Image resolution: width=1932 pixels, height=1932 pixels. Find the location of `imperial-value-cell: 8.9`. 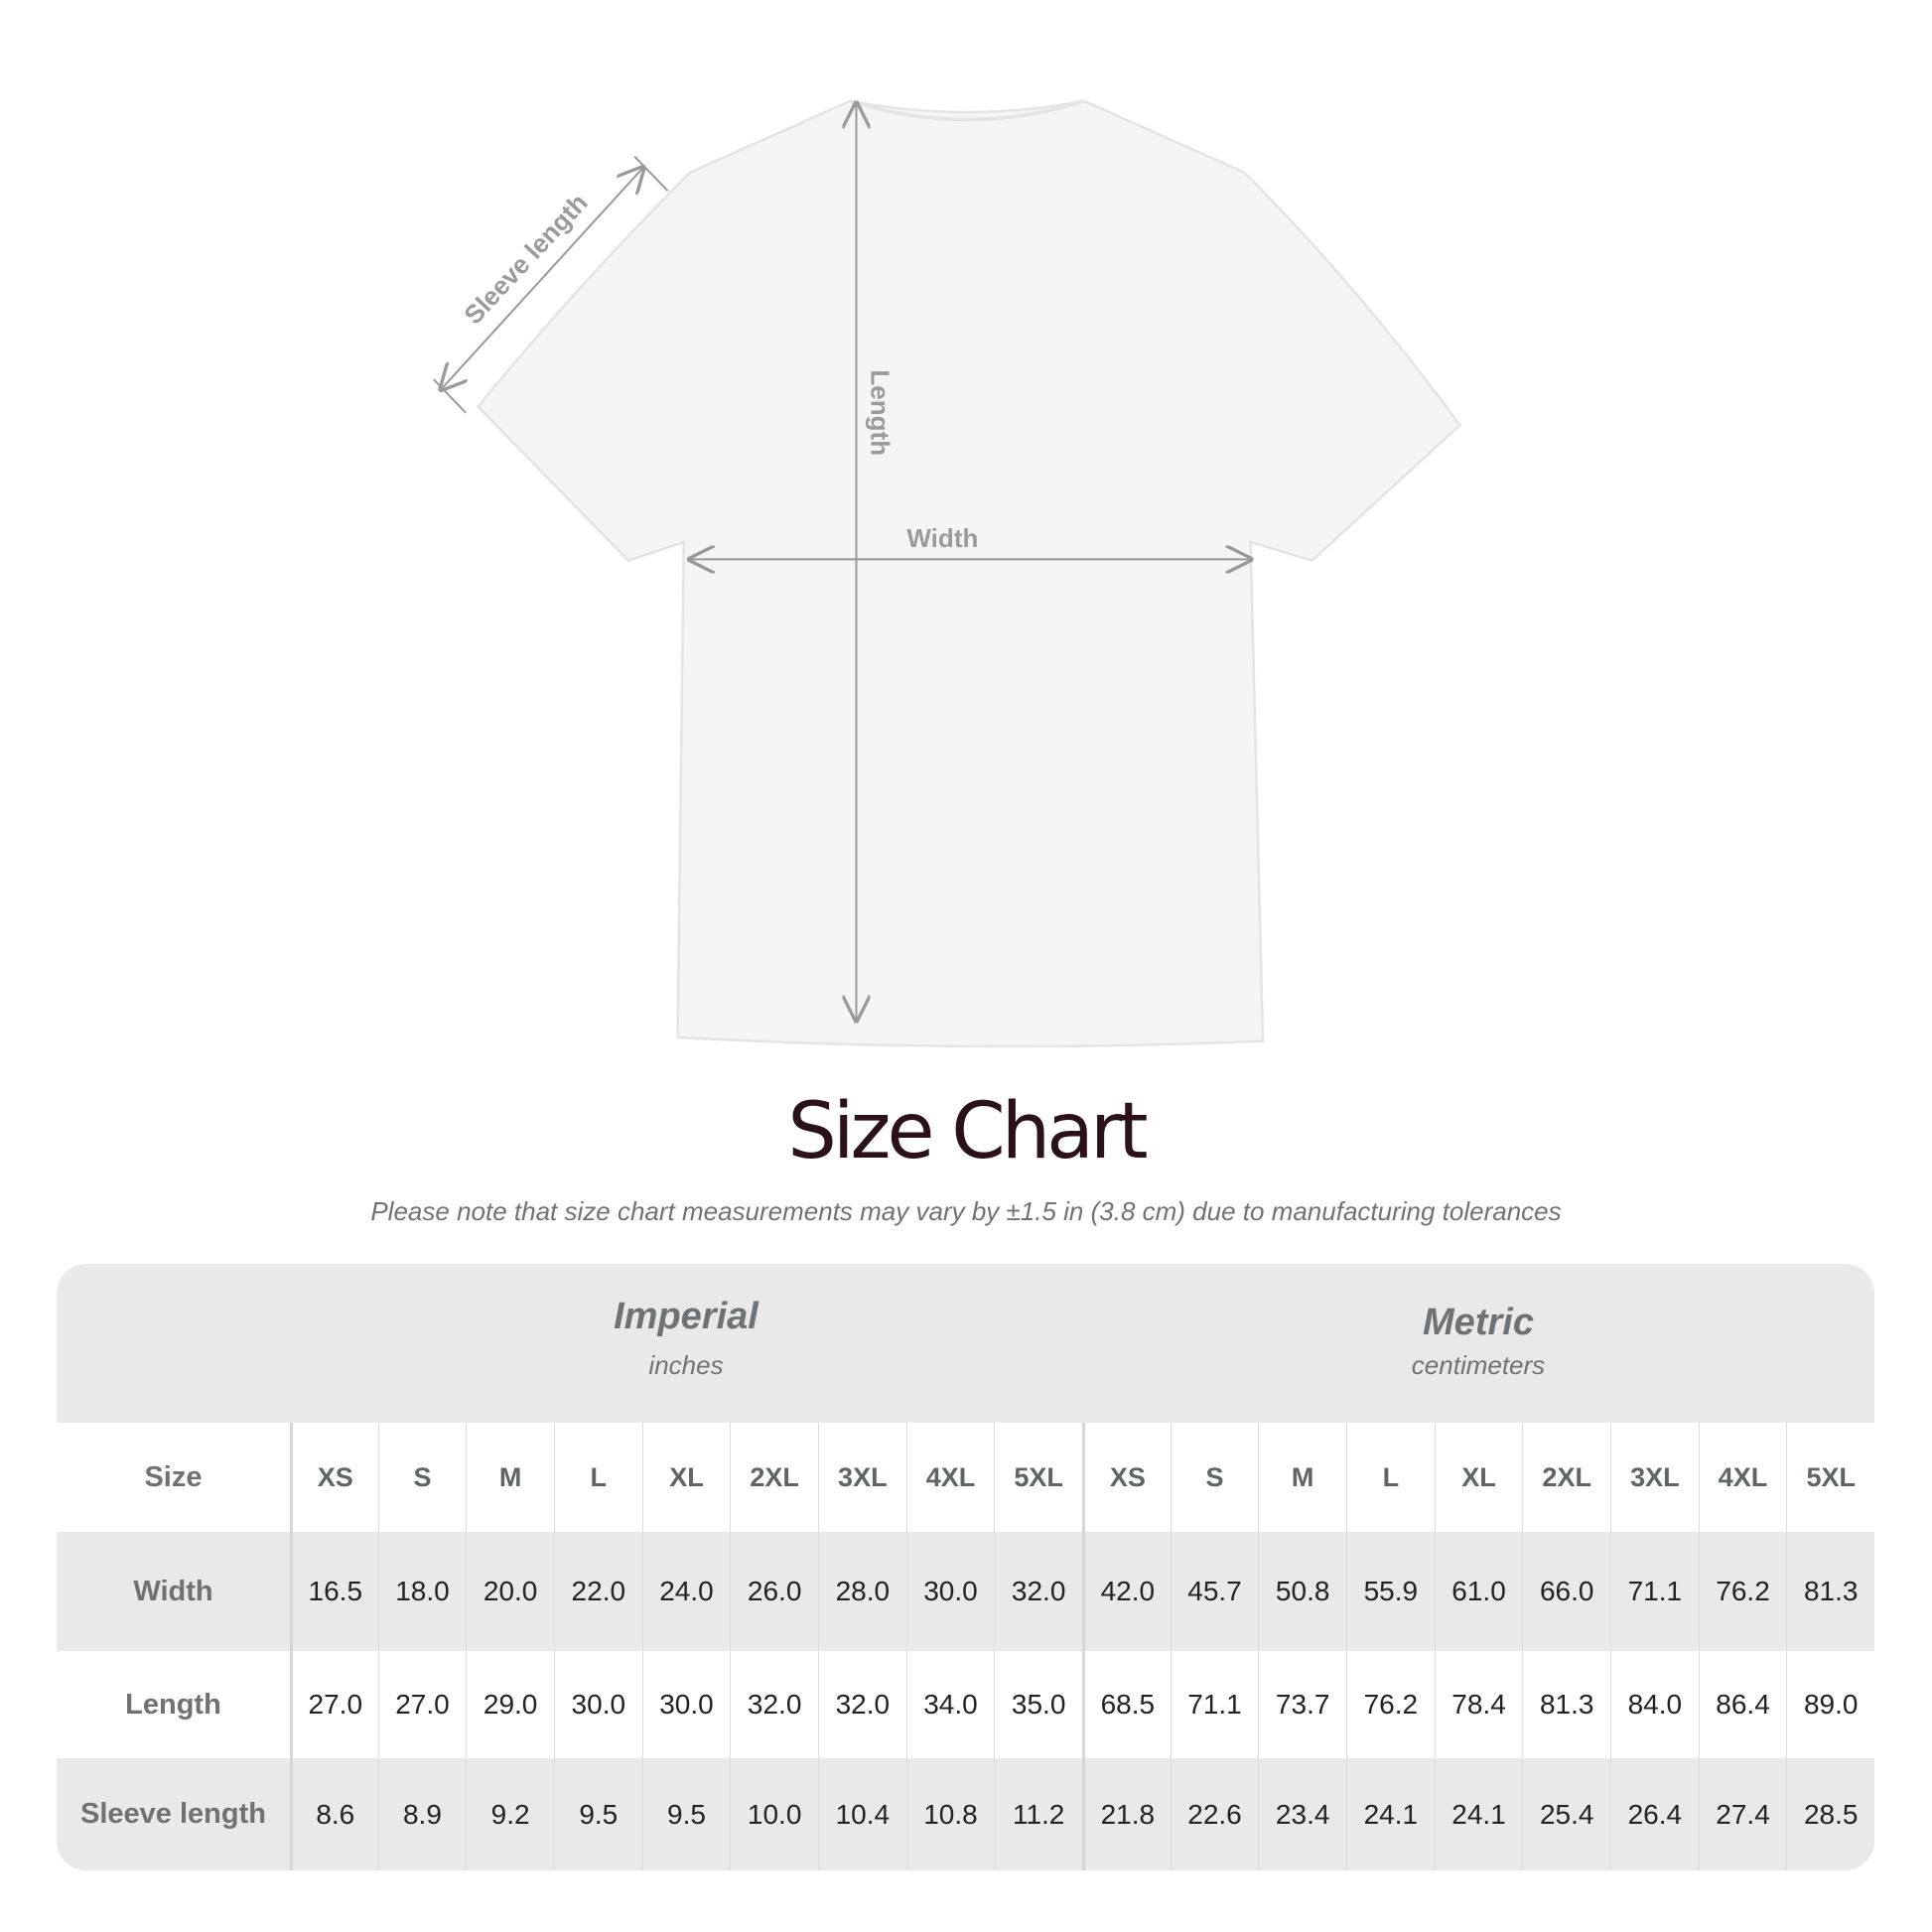

imperial-value-cell: 8.9 is located at coordinates (422, 1814).